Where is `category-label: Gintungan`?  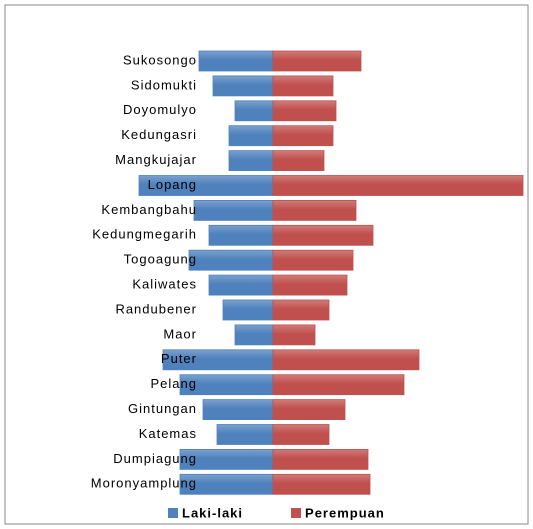 category-label: Gintungan is located at coordinates (162, 408).